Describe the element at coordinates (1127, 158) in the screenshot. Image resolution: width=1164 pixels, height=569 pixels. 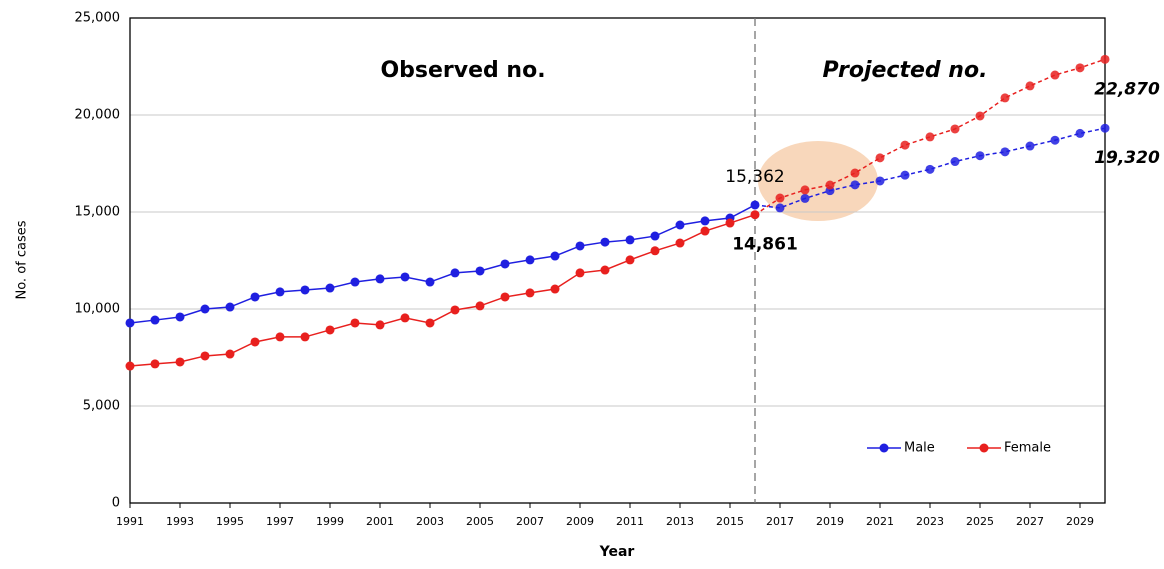
I see `value-label: 19,320` at that location.